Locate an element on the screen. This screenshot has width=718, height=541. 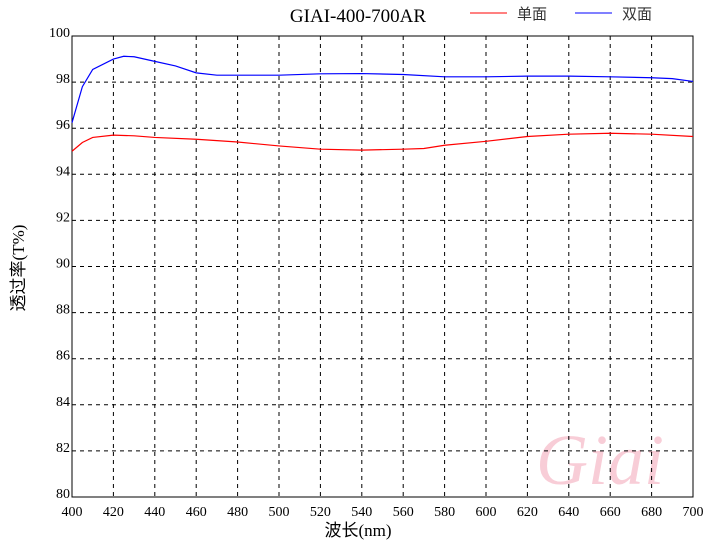
y-tick-label: 82 is located at coordinates (63, 448).